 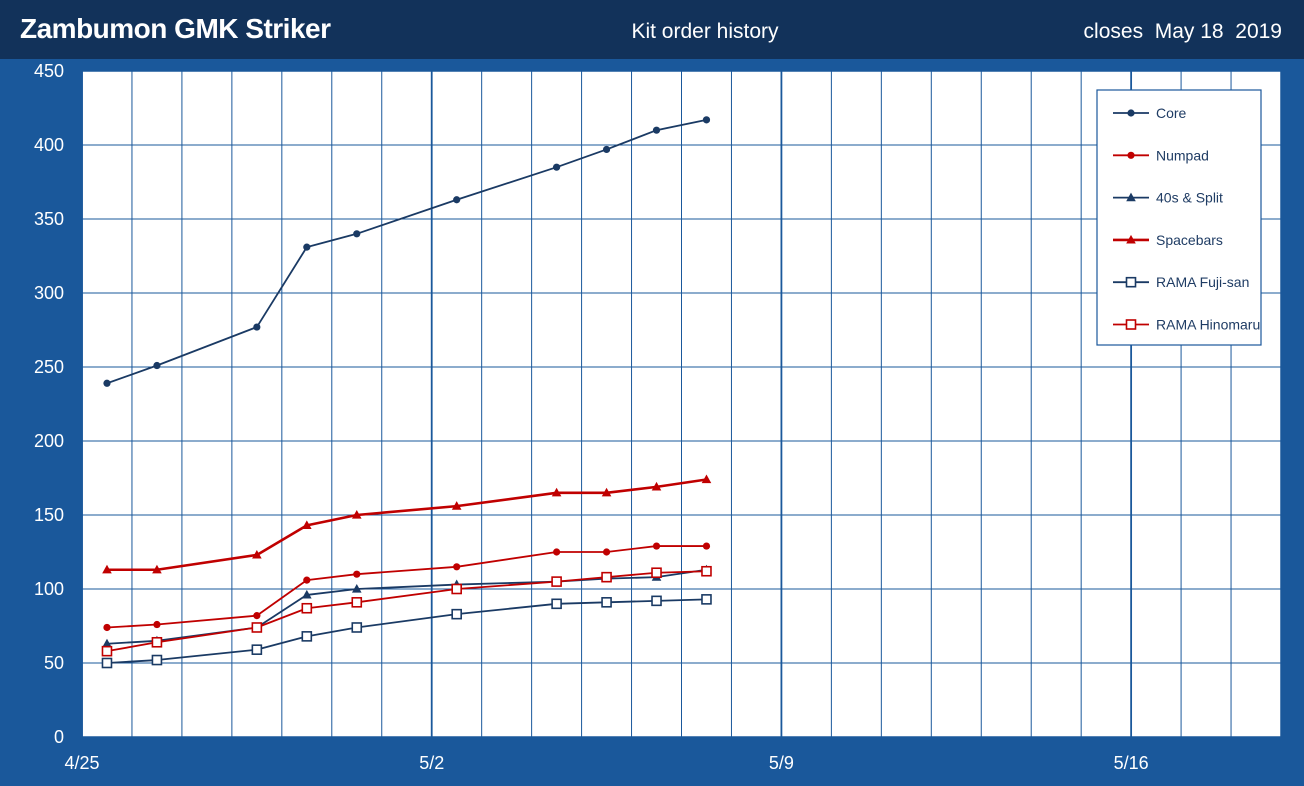 What do you see at coordinates (1189, 198) in the screenshot?
I see `legend-label: 40s & Split` at bounding box center [1189, 198].